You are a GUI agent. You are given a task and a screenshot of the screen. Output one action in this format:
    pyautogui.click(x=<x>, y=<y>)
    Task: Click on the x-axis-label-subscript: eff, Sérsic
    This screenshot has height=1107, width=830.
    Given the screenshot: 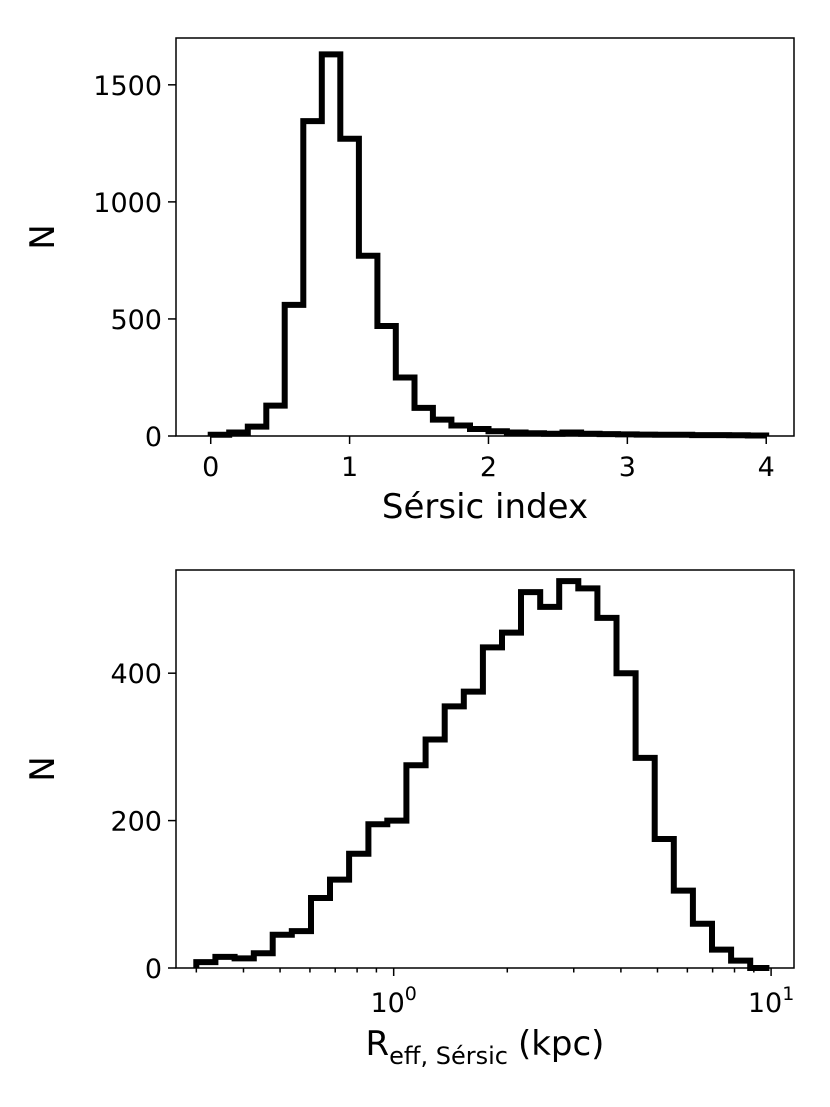 What is the action you would take?
    pyautogui.click(x=448, y=1056)
    